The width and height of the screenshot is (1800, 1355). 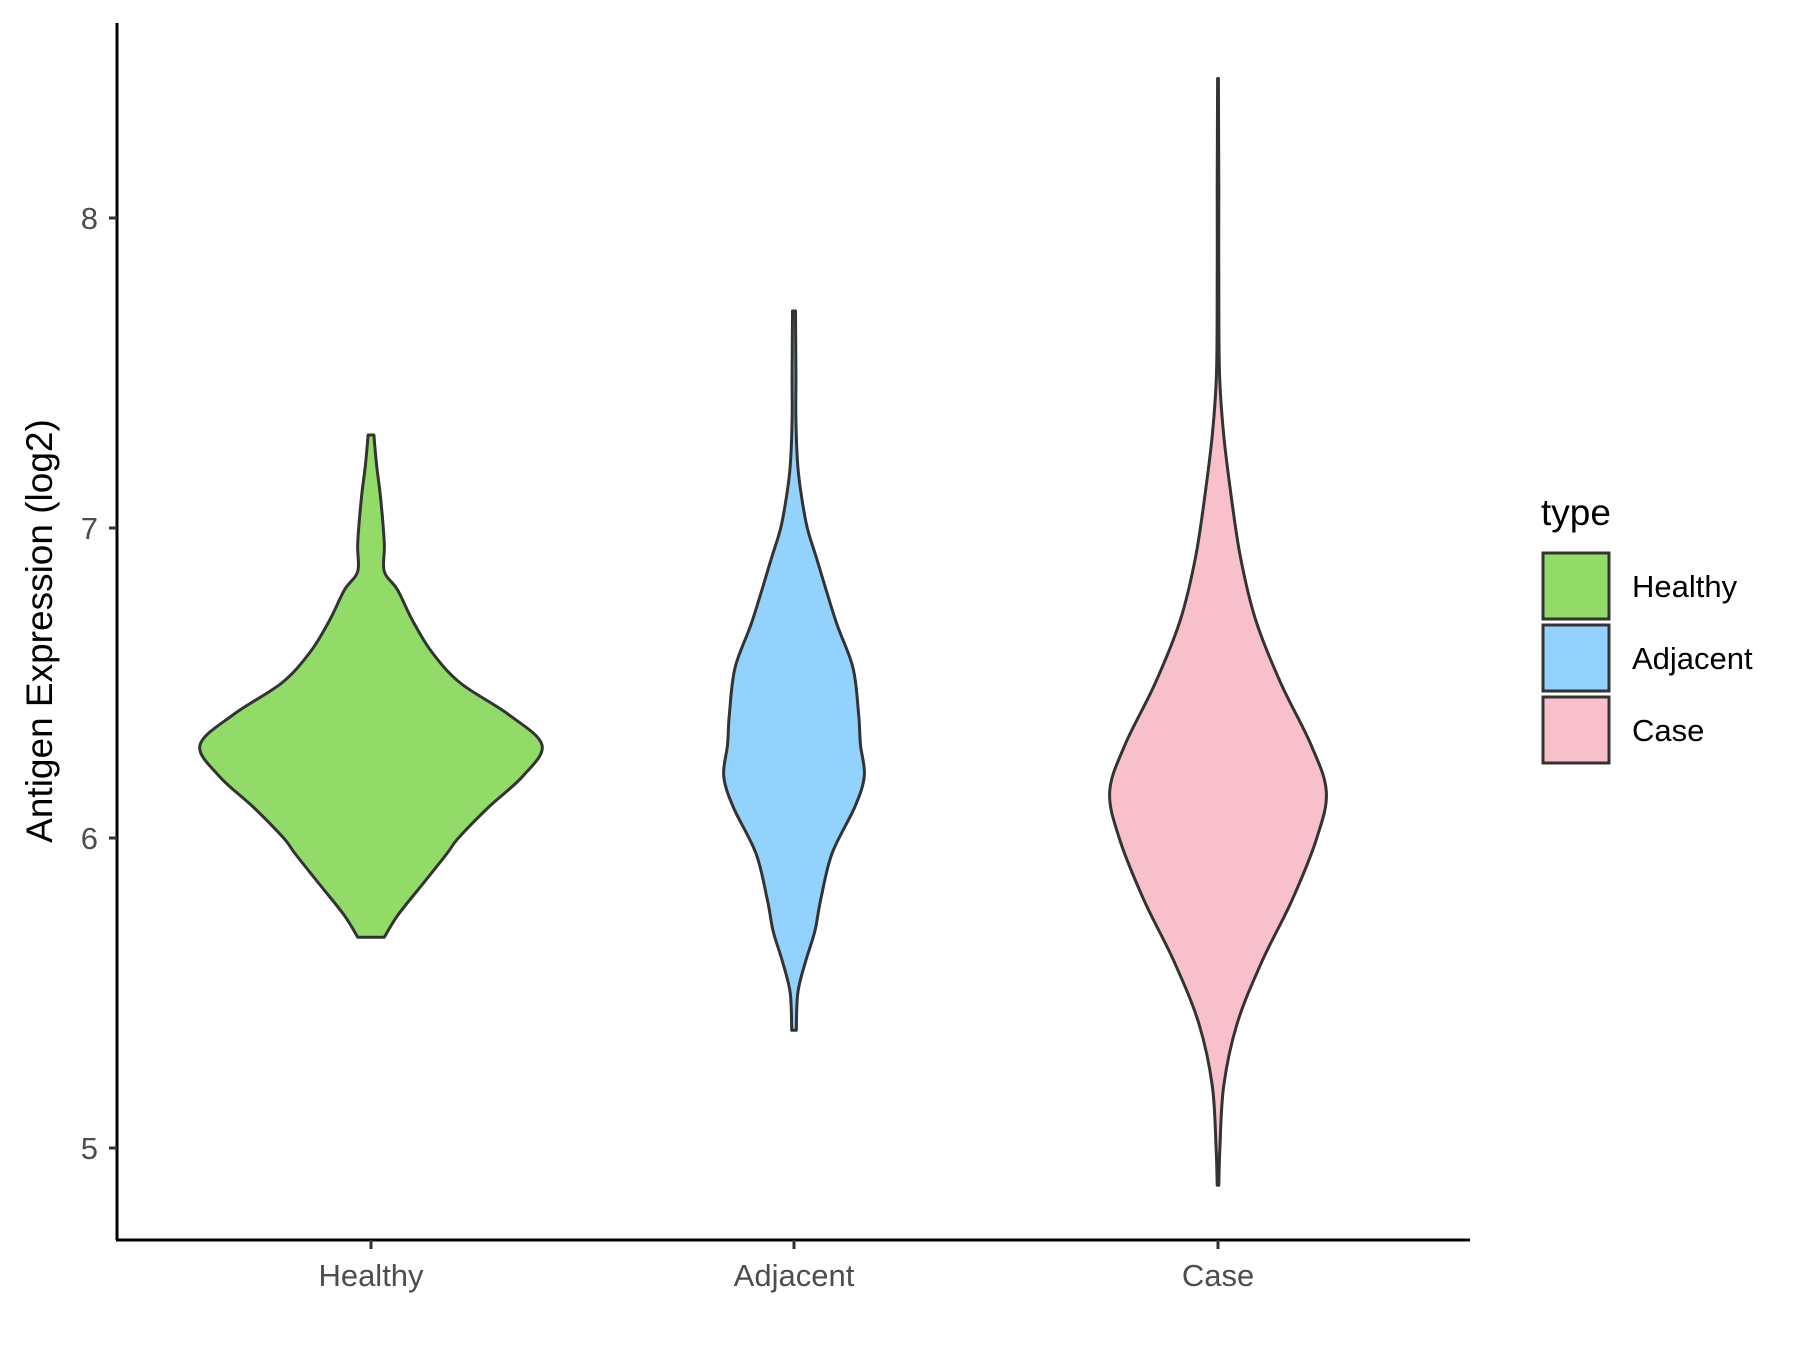 What do you see at coordinates (1576, 658) in the screenshot?
I see `legend-swatch-adjacent` at bounding box center [1576, 658].